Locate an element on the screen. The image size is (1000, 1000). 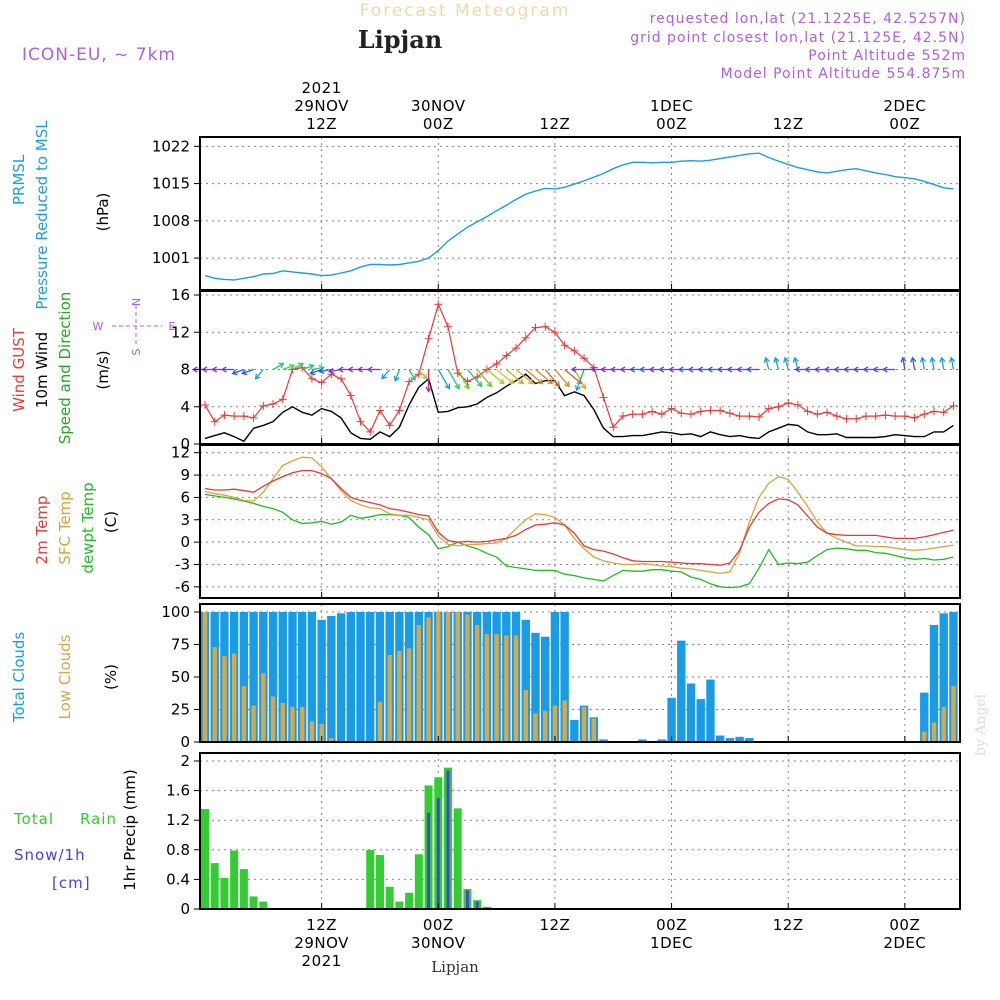
wind-frame is located at coordinates (580, 367).